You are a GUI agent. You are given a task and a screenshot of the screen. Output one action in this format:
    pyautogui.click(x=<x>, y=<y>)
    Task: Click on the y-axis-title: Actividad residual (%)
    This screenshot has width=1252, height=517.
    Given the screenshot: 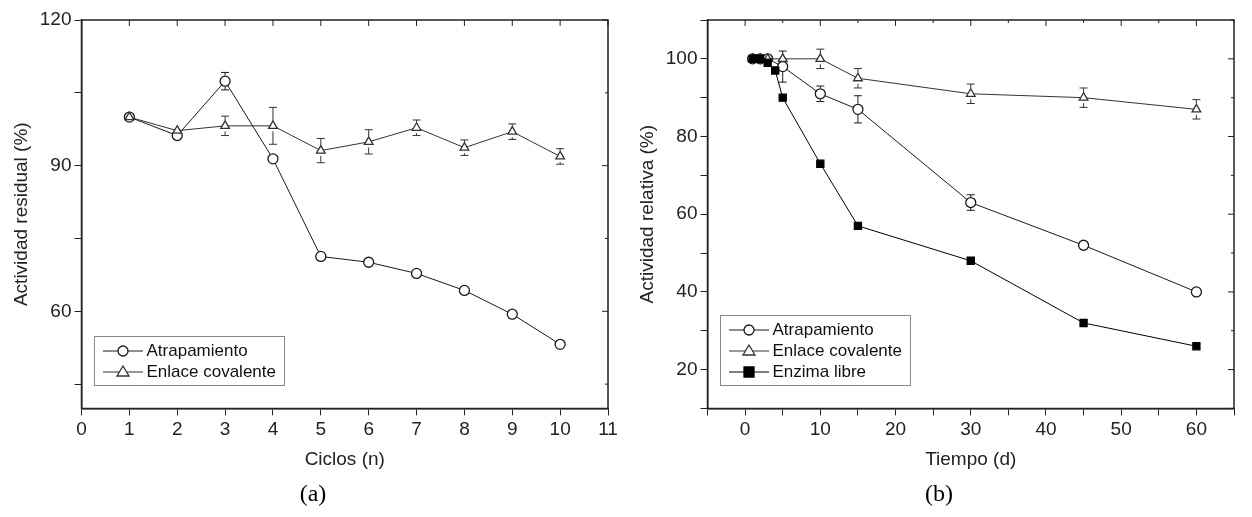 What is the action you would take?
    pyautogui.click(x=20, y=214)
    